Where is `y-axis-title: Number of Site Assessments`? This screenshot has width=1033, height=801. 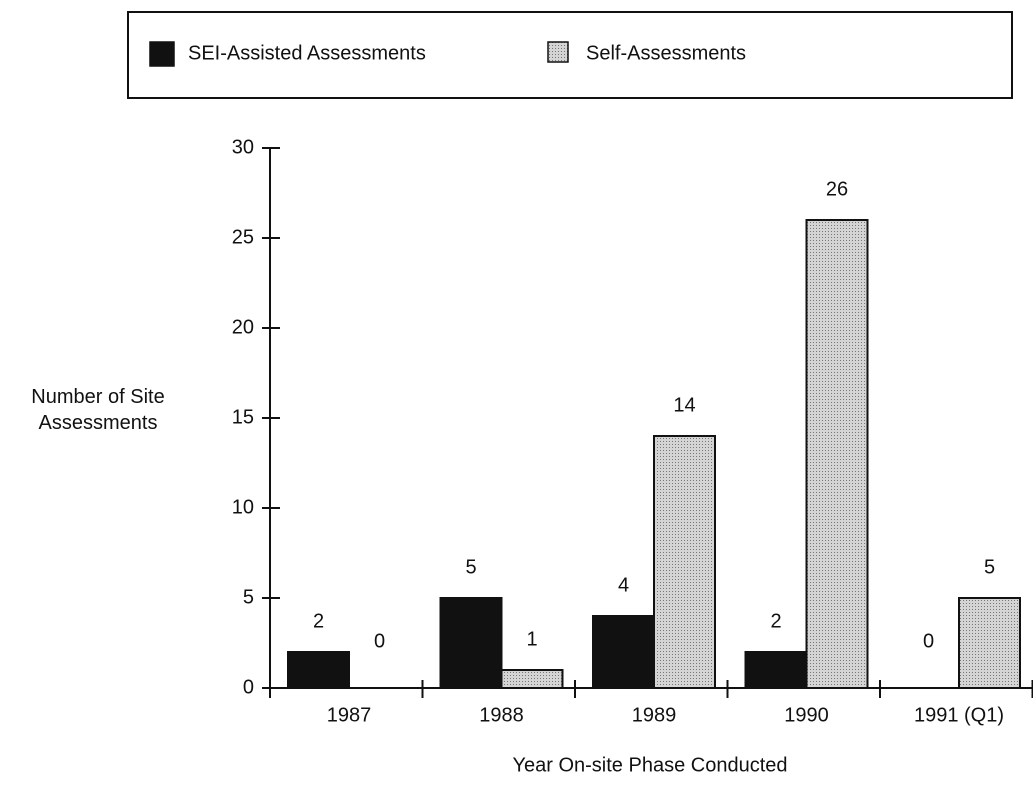
y-axis-title: Number of Site Assessments is located at coordinates (98, 410).